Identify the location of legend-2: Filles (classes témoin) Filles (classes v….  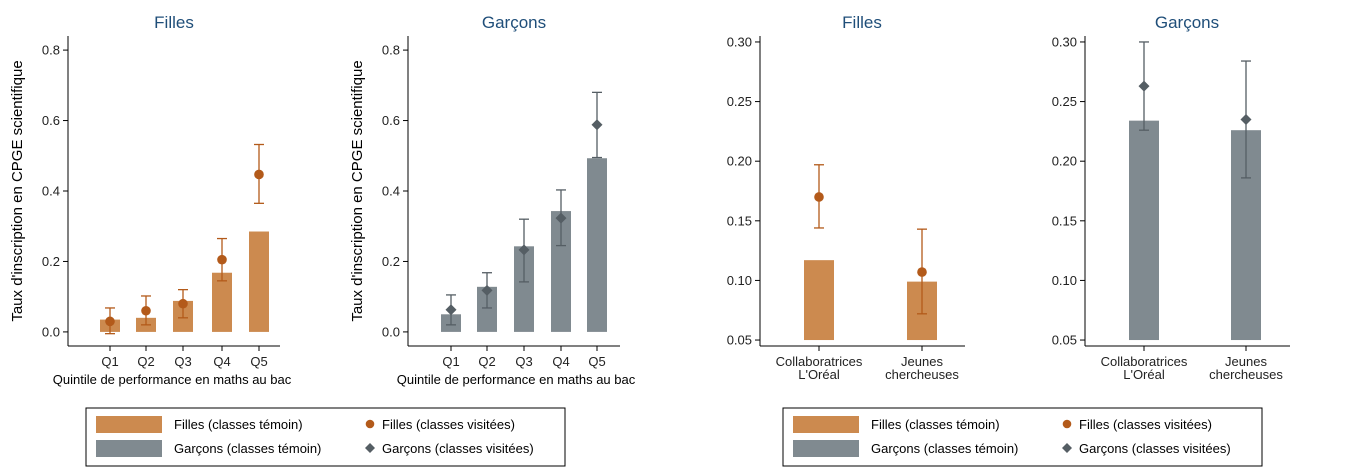
(1022, 437).